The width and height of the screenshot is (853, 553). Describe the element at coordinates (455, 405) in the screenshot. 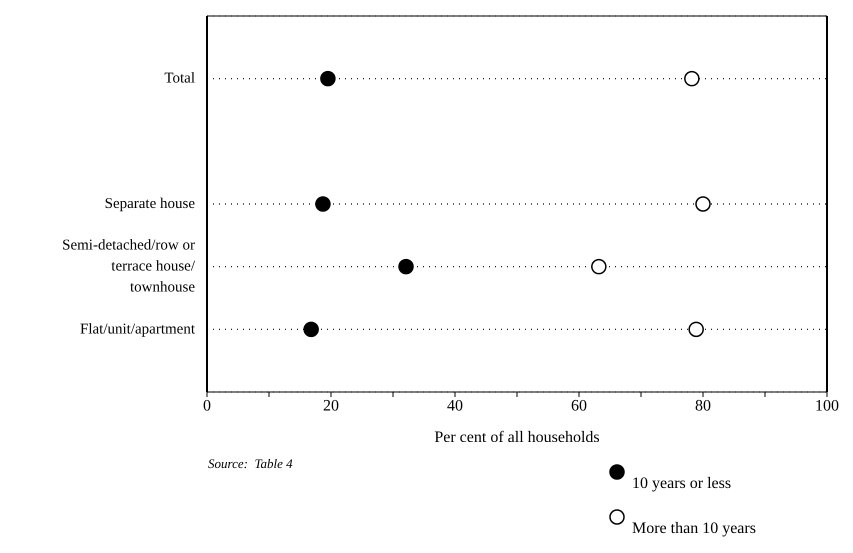

I see `x-tick-label: 40` at that location.